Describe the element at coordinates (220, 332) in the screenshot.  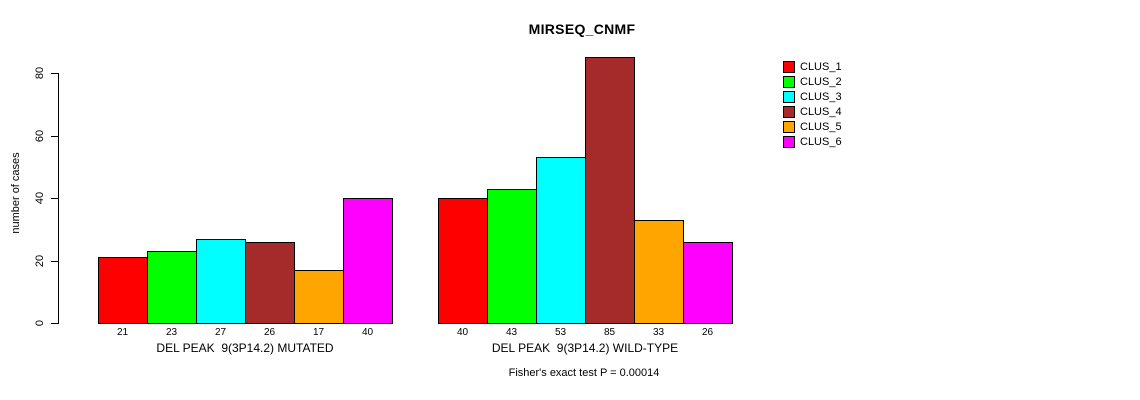
I see `bar-value-label: 27` at that location.